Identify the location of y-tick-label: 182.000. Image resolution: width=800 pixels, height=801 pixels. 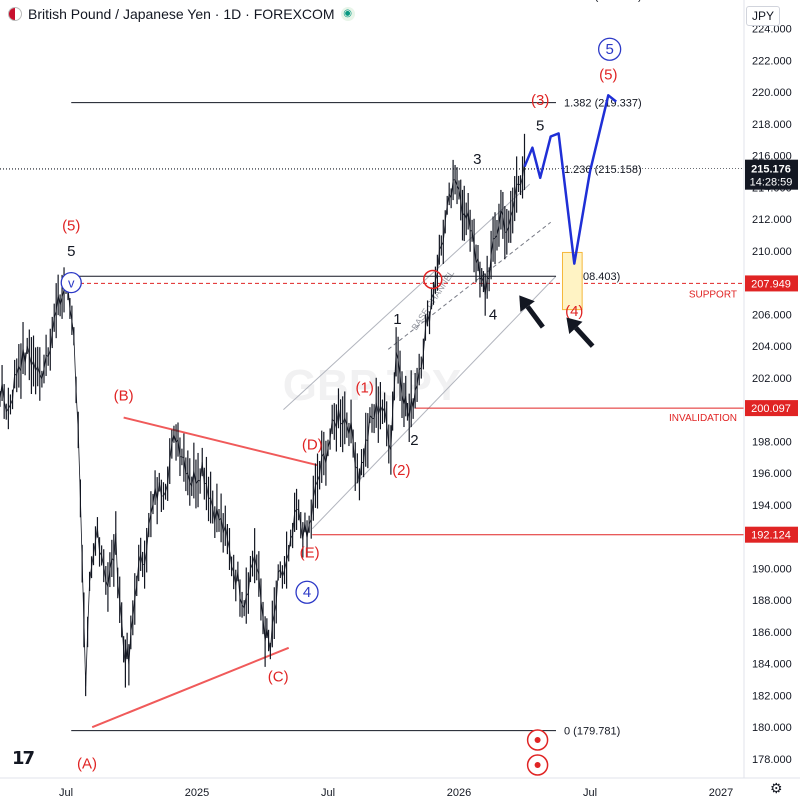
(772, 696).